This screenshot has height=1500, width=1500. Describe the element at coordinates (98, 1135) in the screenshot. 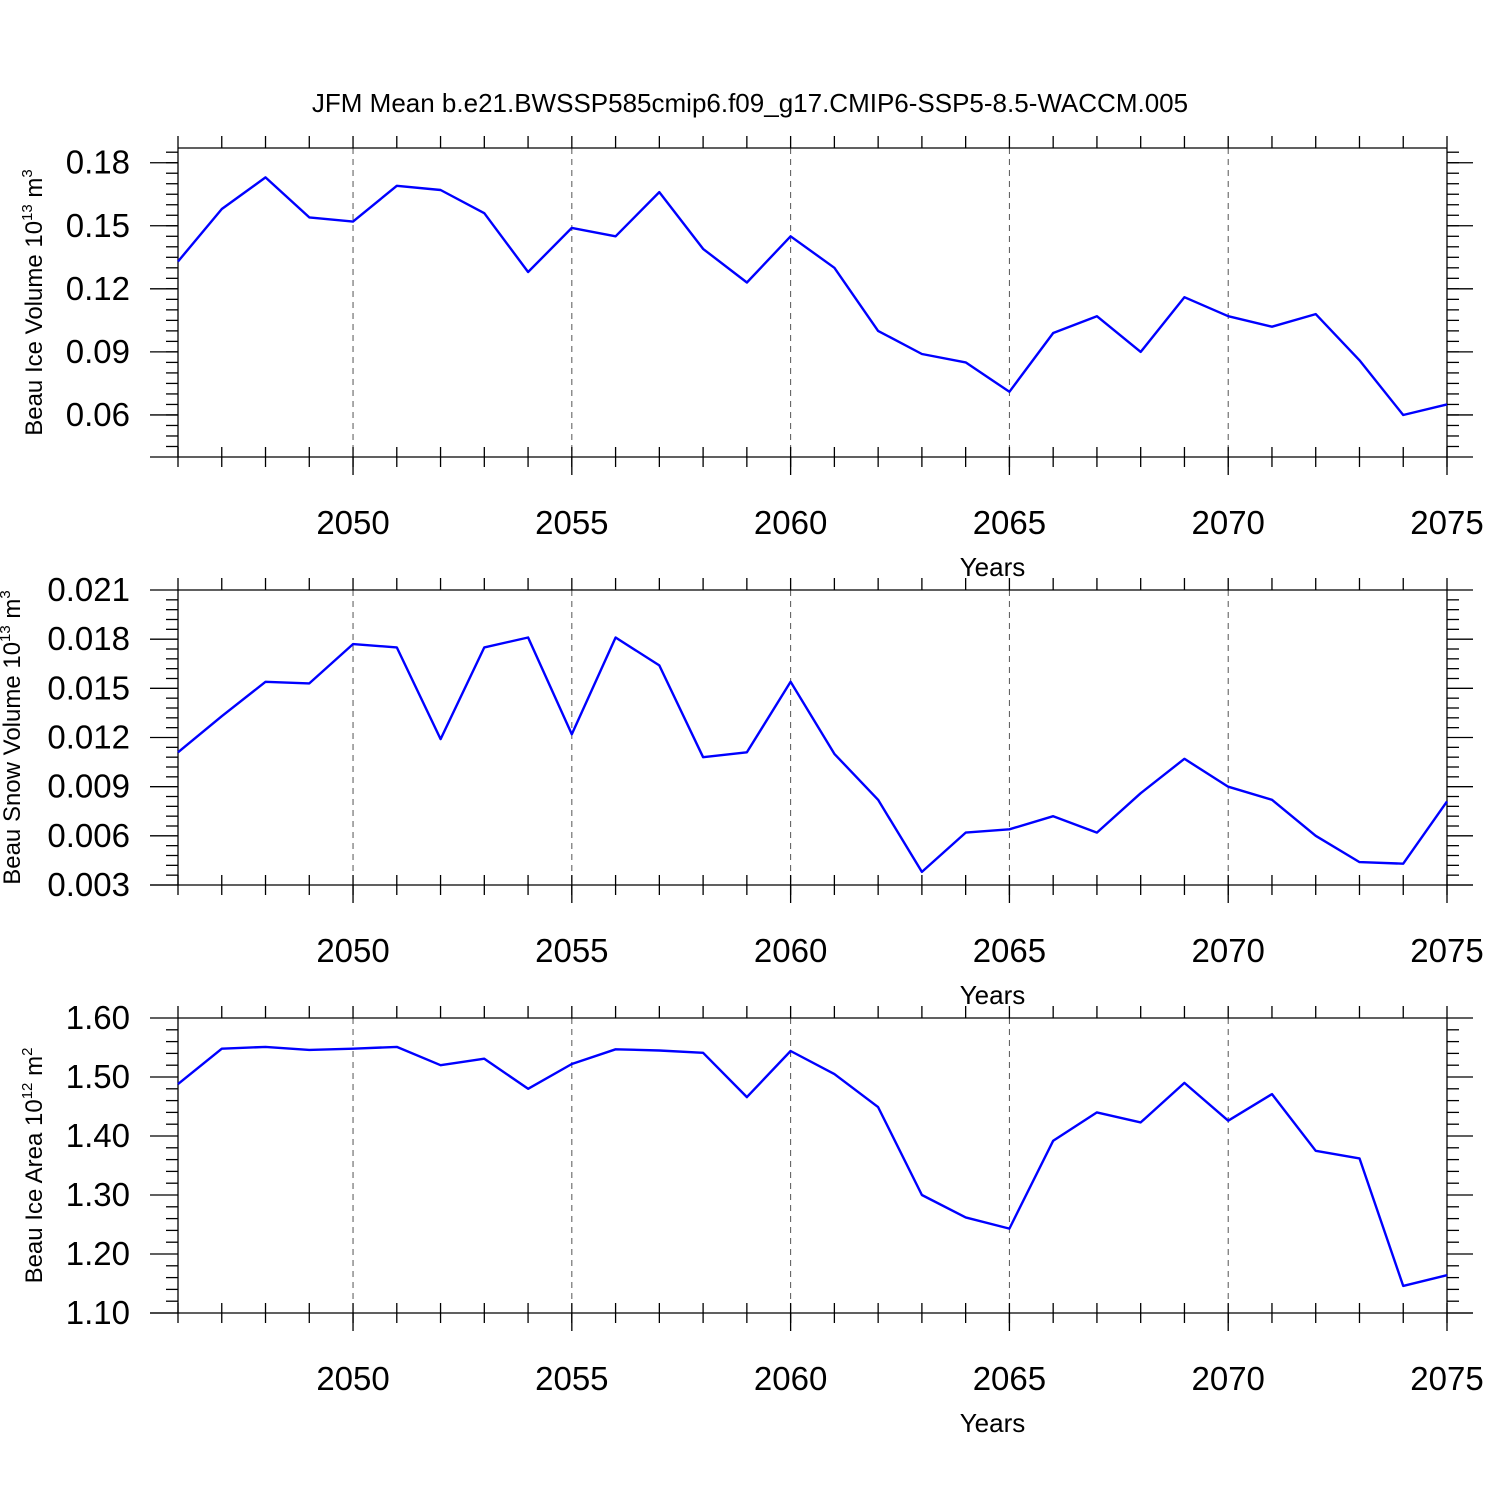

I see `ice-area-ytick-label: 1.40` at that location.